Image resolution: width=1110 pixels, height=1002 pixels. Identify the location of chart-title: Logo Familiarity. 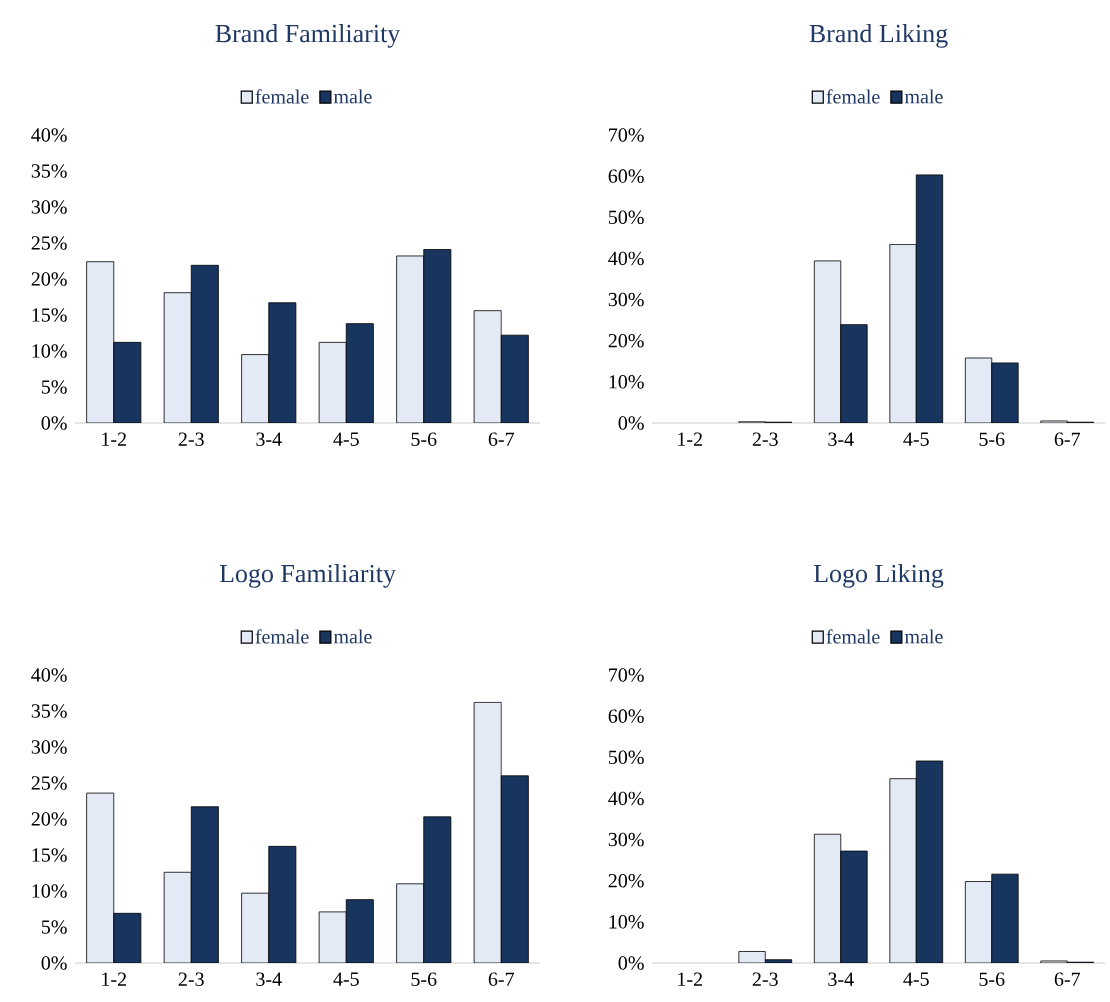
(307, 576).